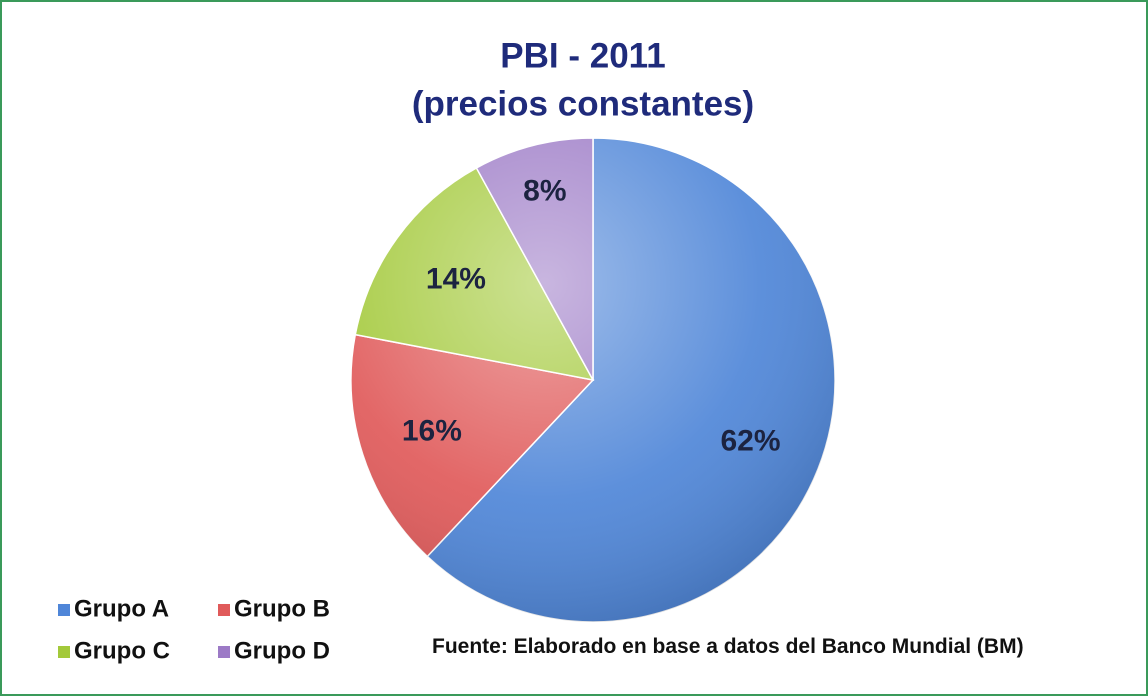 The width and height of the screenshot is (1148, 696). I want to click on chart-subtitle: (precios constantes), so click(583, 103).